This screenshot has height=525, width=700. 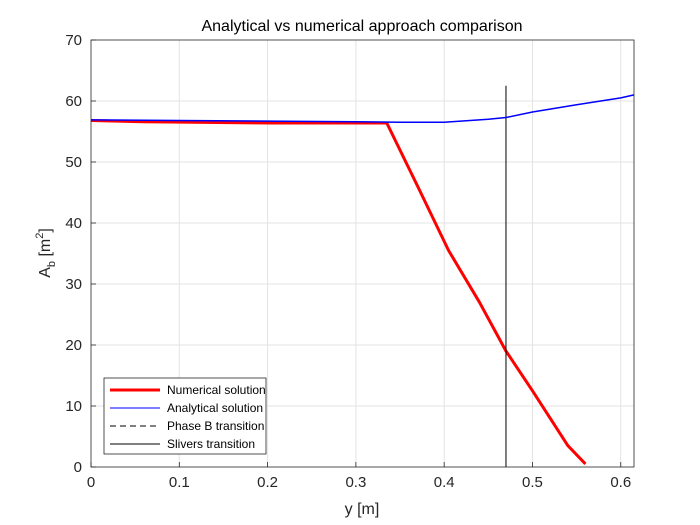 I want to click on x-tick-label: 0.2, so click(x=267, y=482).